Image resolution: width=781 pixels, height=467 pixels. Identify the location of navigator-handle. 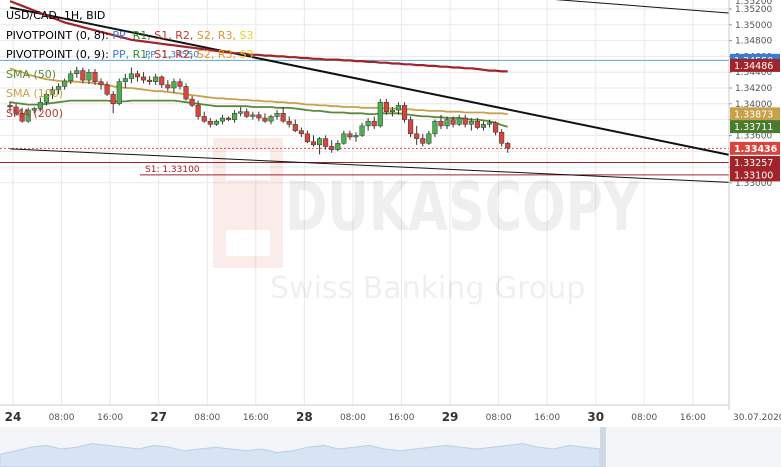
(603, 447).